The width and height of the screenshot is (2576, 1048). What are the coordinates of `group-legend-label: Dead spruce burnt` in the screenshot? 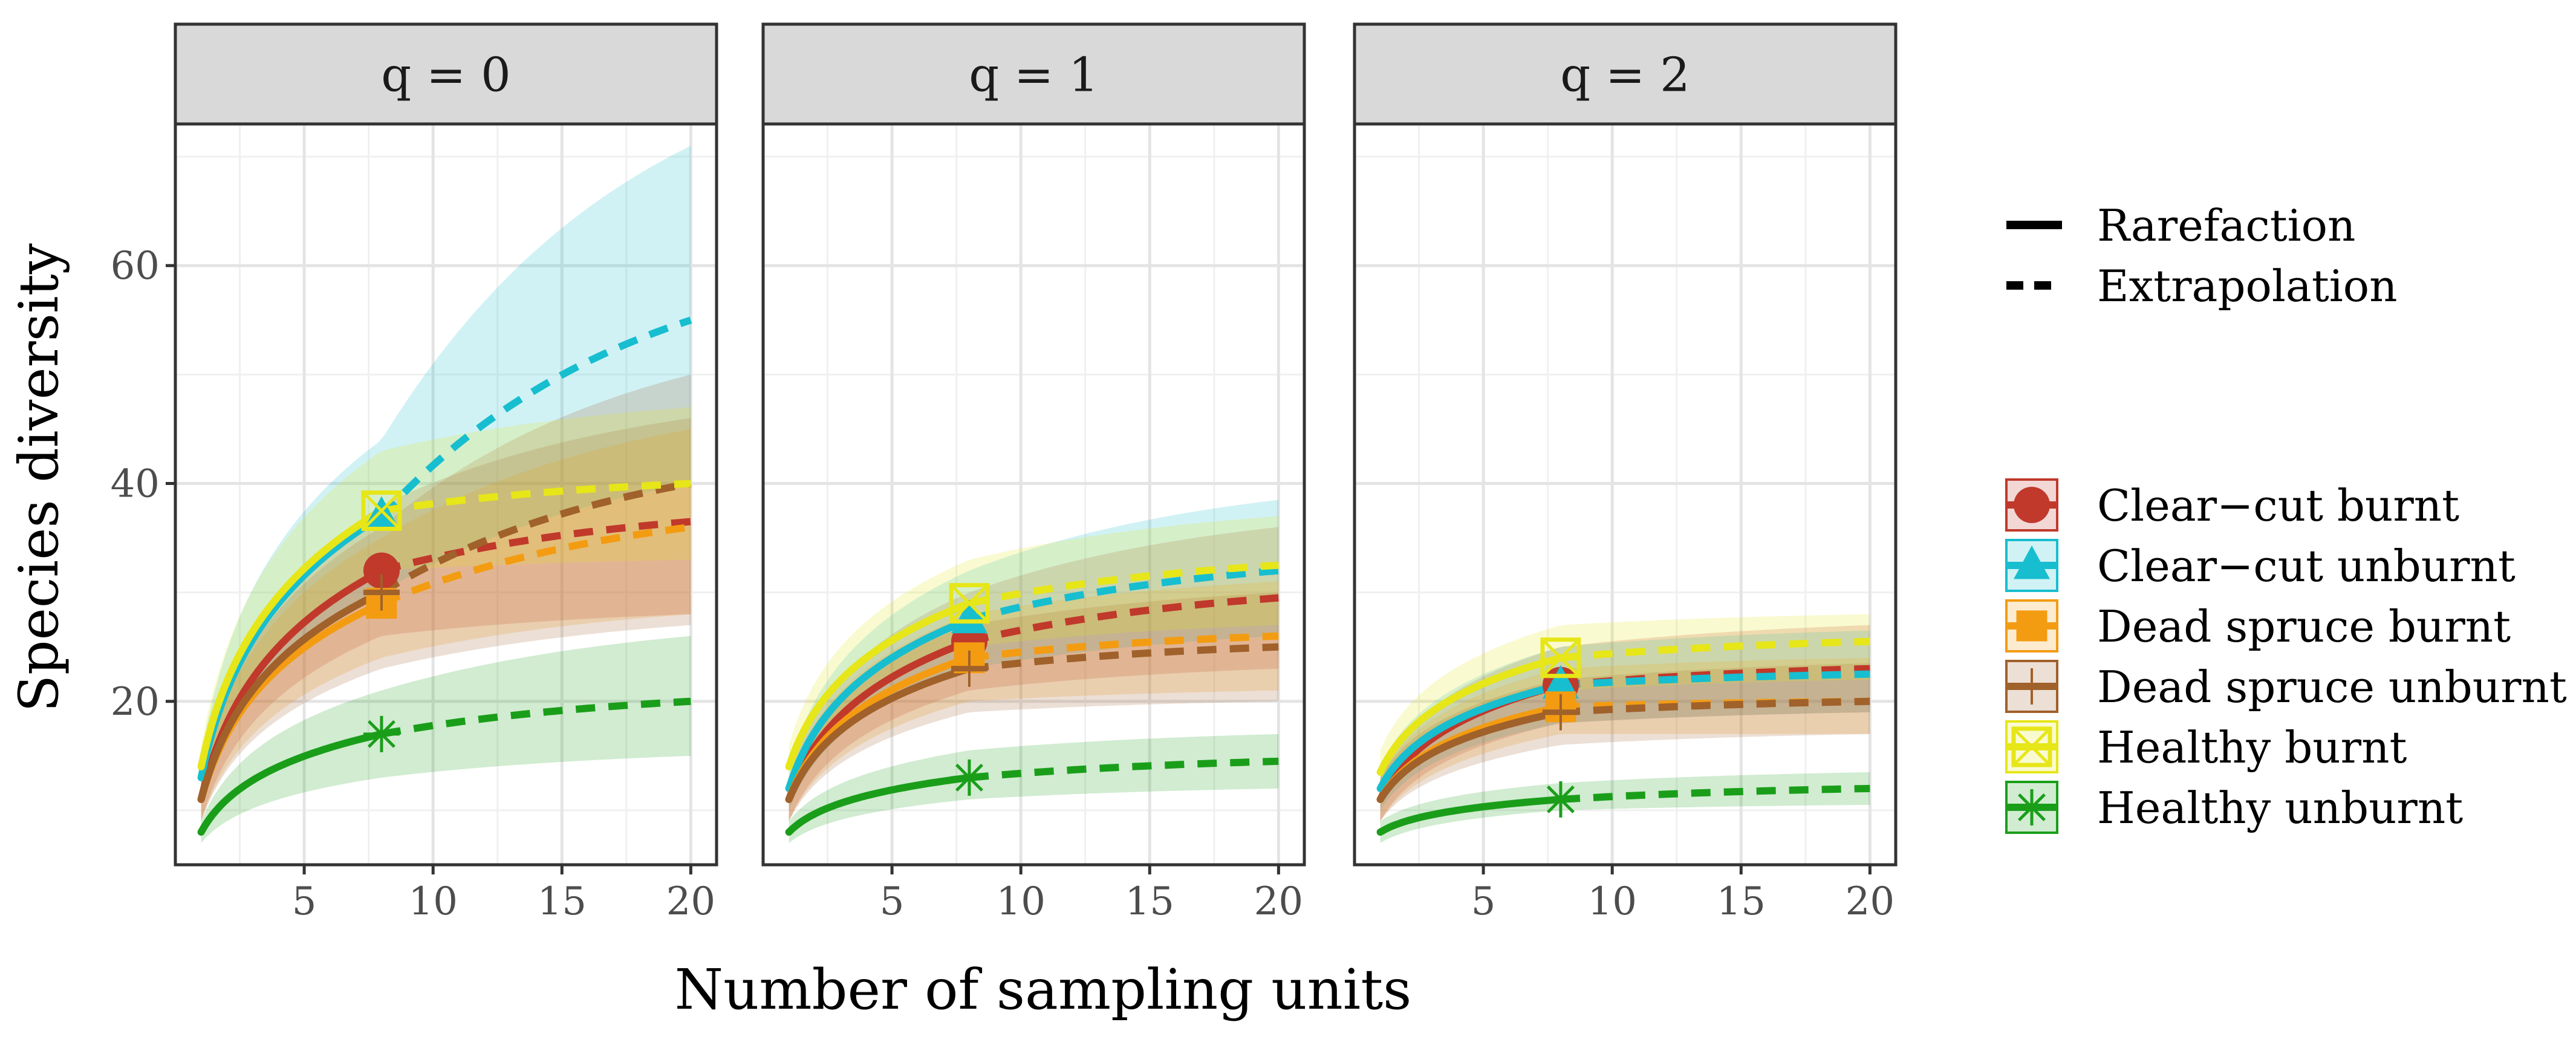 It's located at (2304, 626).